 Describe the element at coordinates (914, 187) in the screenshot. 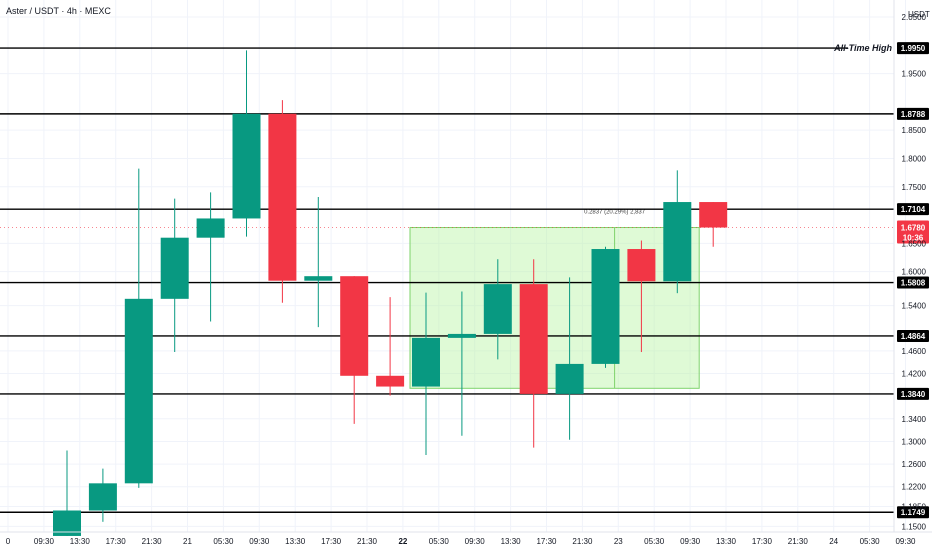

I see `price-tick-label: 1.7500` at that location.